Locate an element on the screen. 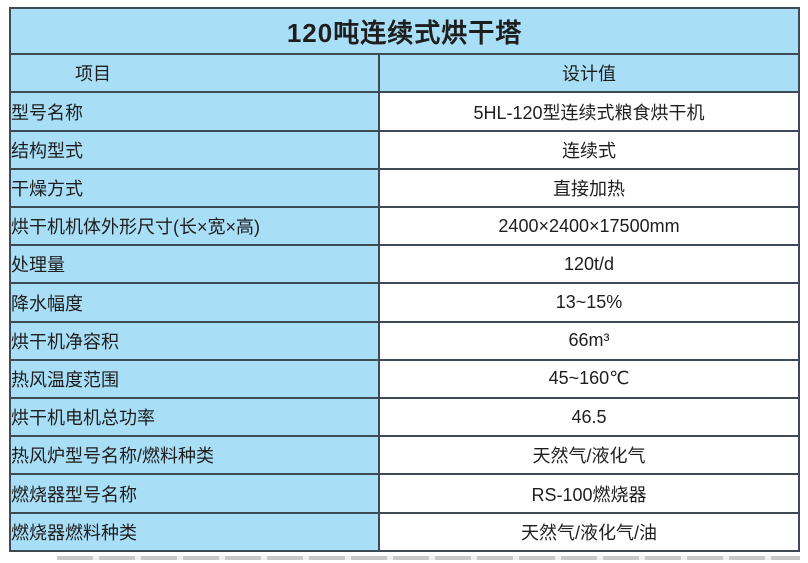  item-cell: 烘干机机体外形尺寸(长×宽×高) is located at coordinates (194, 226).